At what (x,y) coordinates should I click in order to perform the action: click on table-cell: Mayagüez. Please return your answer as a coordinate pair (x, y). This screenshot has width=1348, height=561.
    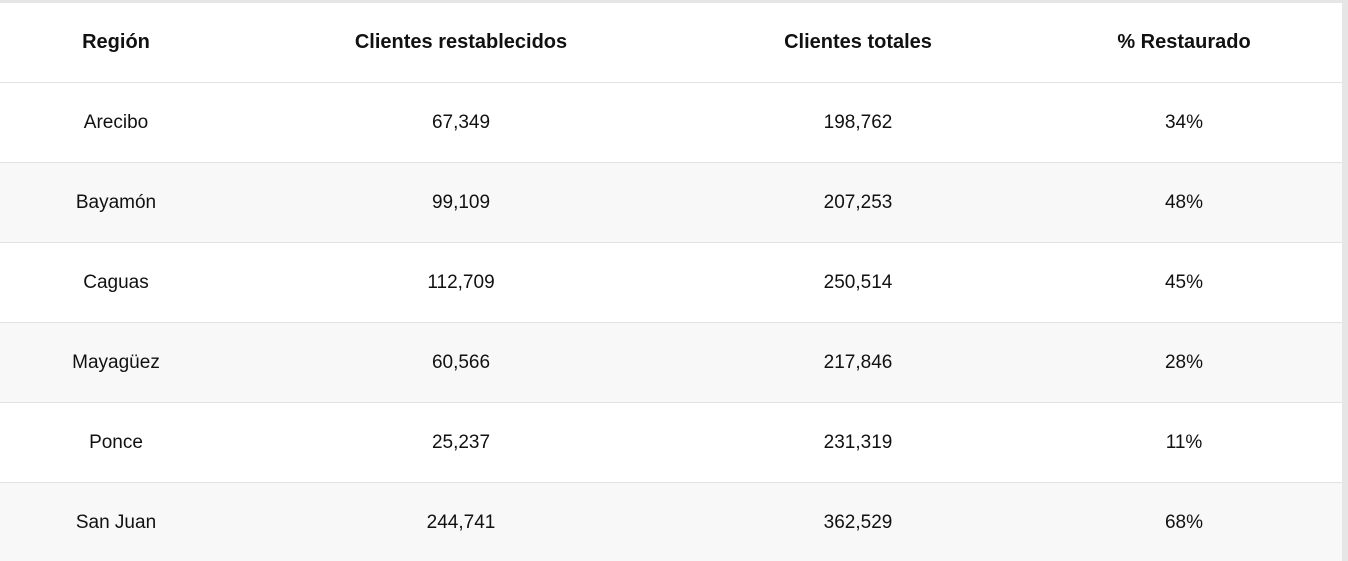
    Looking at the image, I should click on (116, 362).